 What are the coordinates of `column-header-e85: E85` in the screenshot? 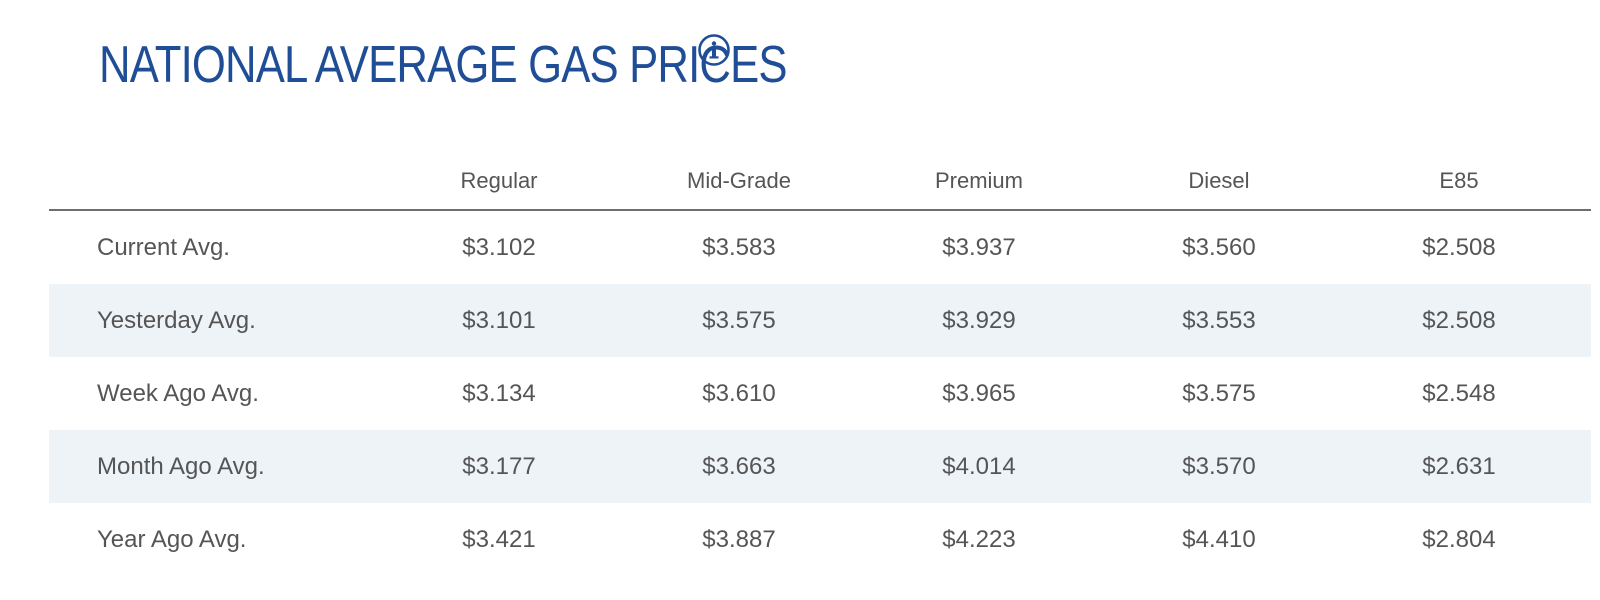 It's located at (1459, 180).